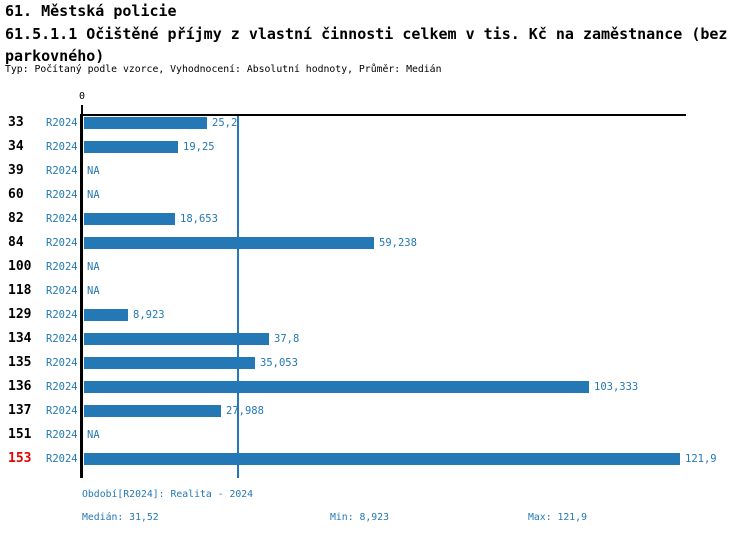 The height and width of the screenshot is (534, 750). What do you see at coordinates (375, 363) in the screenshot?
I see `chart-row: 135 R2024 35,053` at bounding box center [375, 363].